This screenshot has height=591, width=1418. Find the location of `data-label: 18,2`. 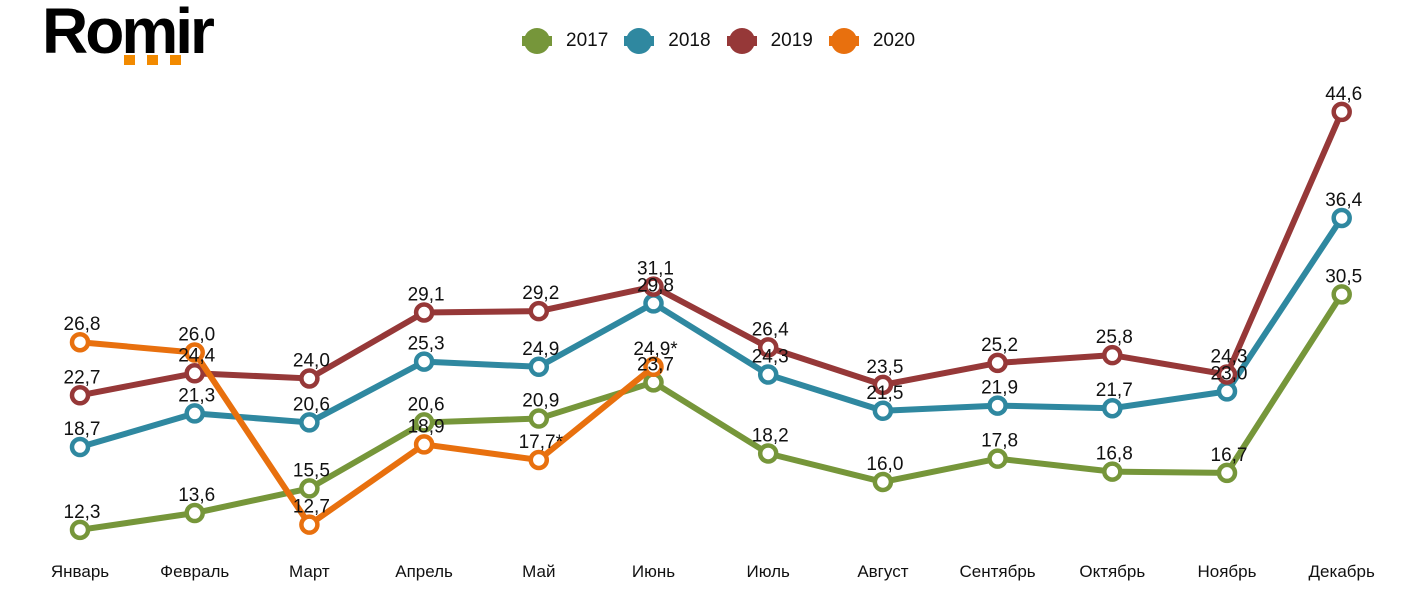

data-label: 18,2 is located at coordinates (770, 435).